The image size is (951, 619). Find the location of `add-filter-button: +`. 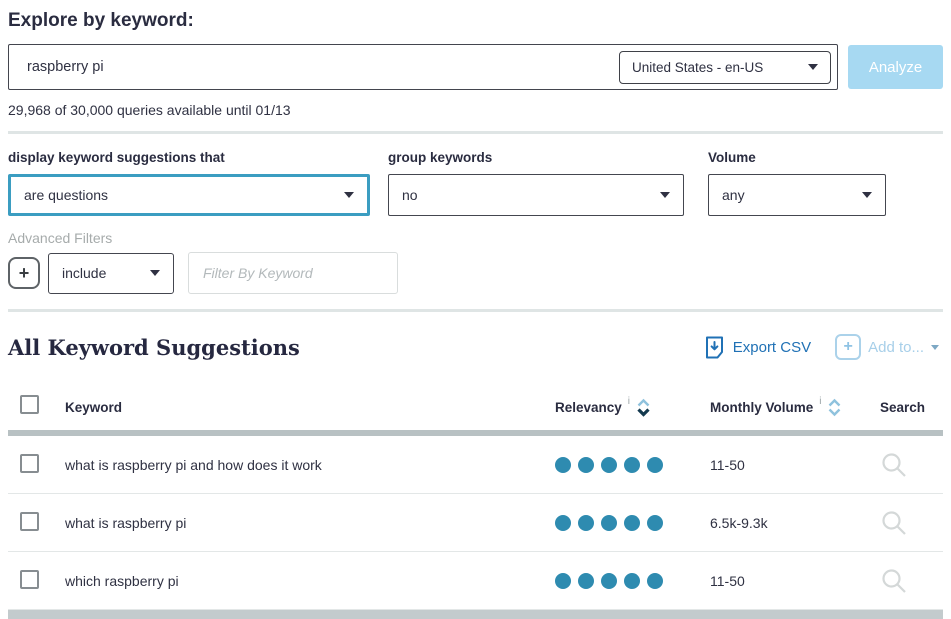

add-filter-button: + is located at coordinates (24, 273).